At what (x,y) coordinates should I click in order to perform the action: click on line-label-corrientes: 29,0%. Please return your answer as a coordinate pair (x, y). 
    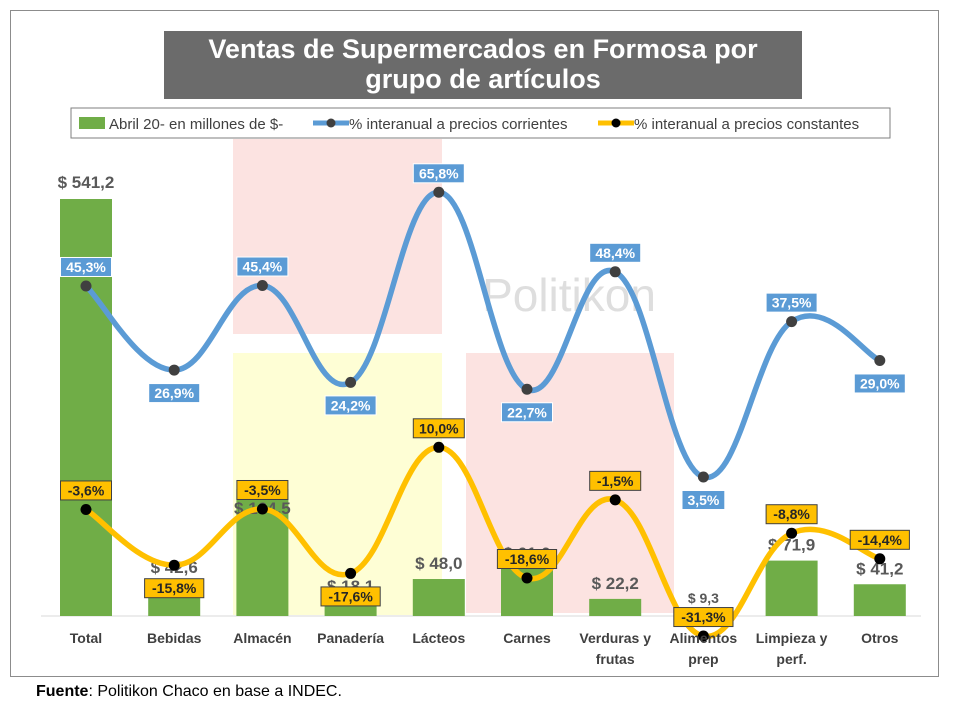
    Looking at the image, I should click on (880, 383).